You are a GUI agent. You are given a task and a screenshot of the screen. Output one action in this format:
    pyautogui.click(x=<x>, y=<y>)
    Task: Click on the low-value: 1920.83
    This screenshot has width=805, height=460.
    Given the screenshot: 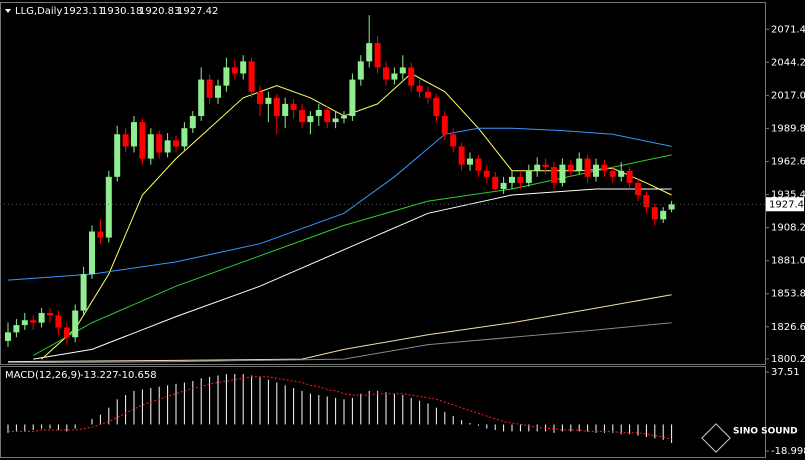 What is the action you would take?
    pyautogui.click(x=159, y=11)
    